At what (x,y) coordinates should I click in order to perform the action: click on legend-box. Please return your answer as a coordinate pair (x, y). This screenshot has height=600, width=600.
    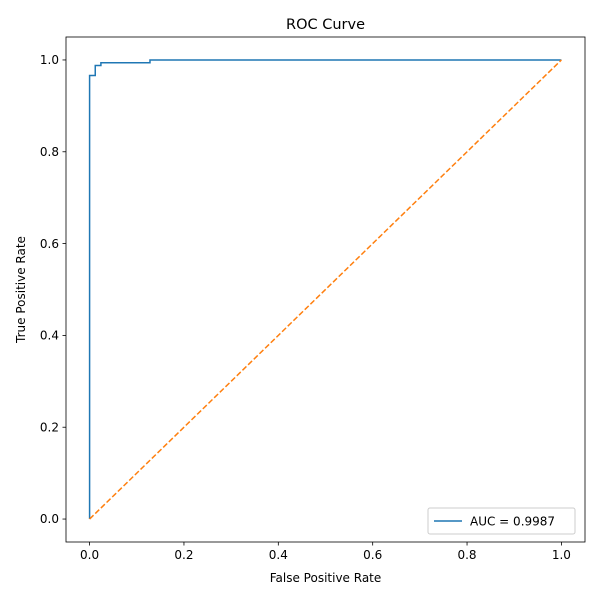
    Looking at the image, I should click on (501, 521).